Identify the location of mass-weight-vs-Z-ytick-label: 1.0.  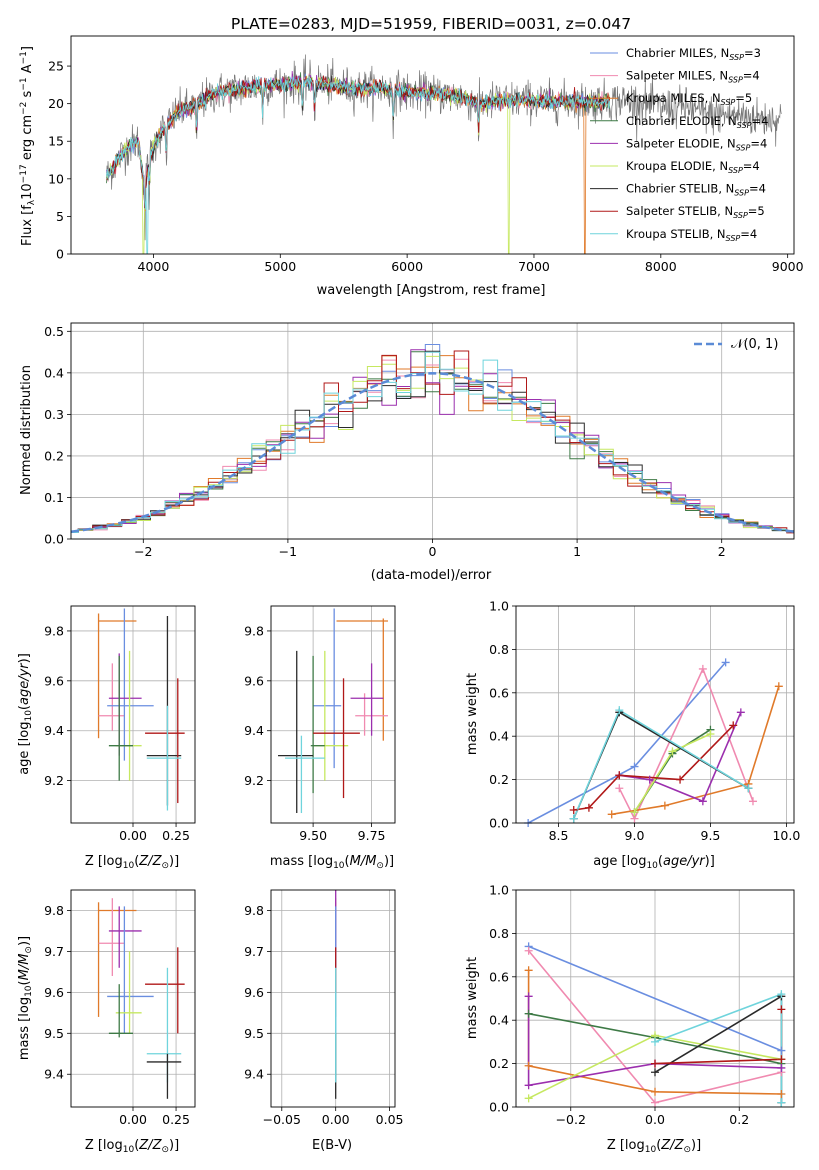
(499, 890).